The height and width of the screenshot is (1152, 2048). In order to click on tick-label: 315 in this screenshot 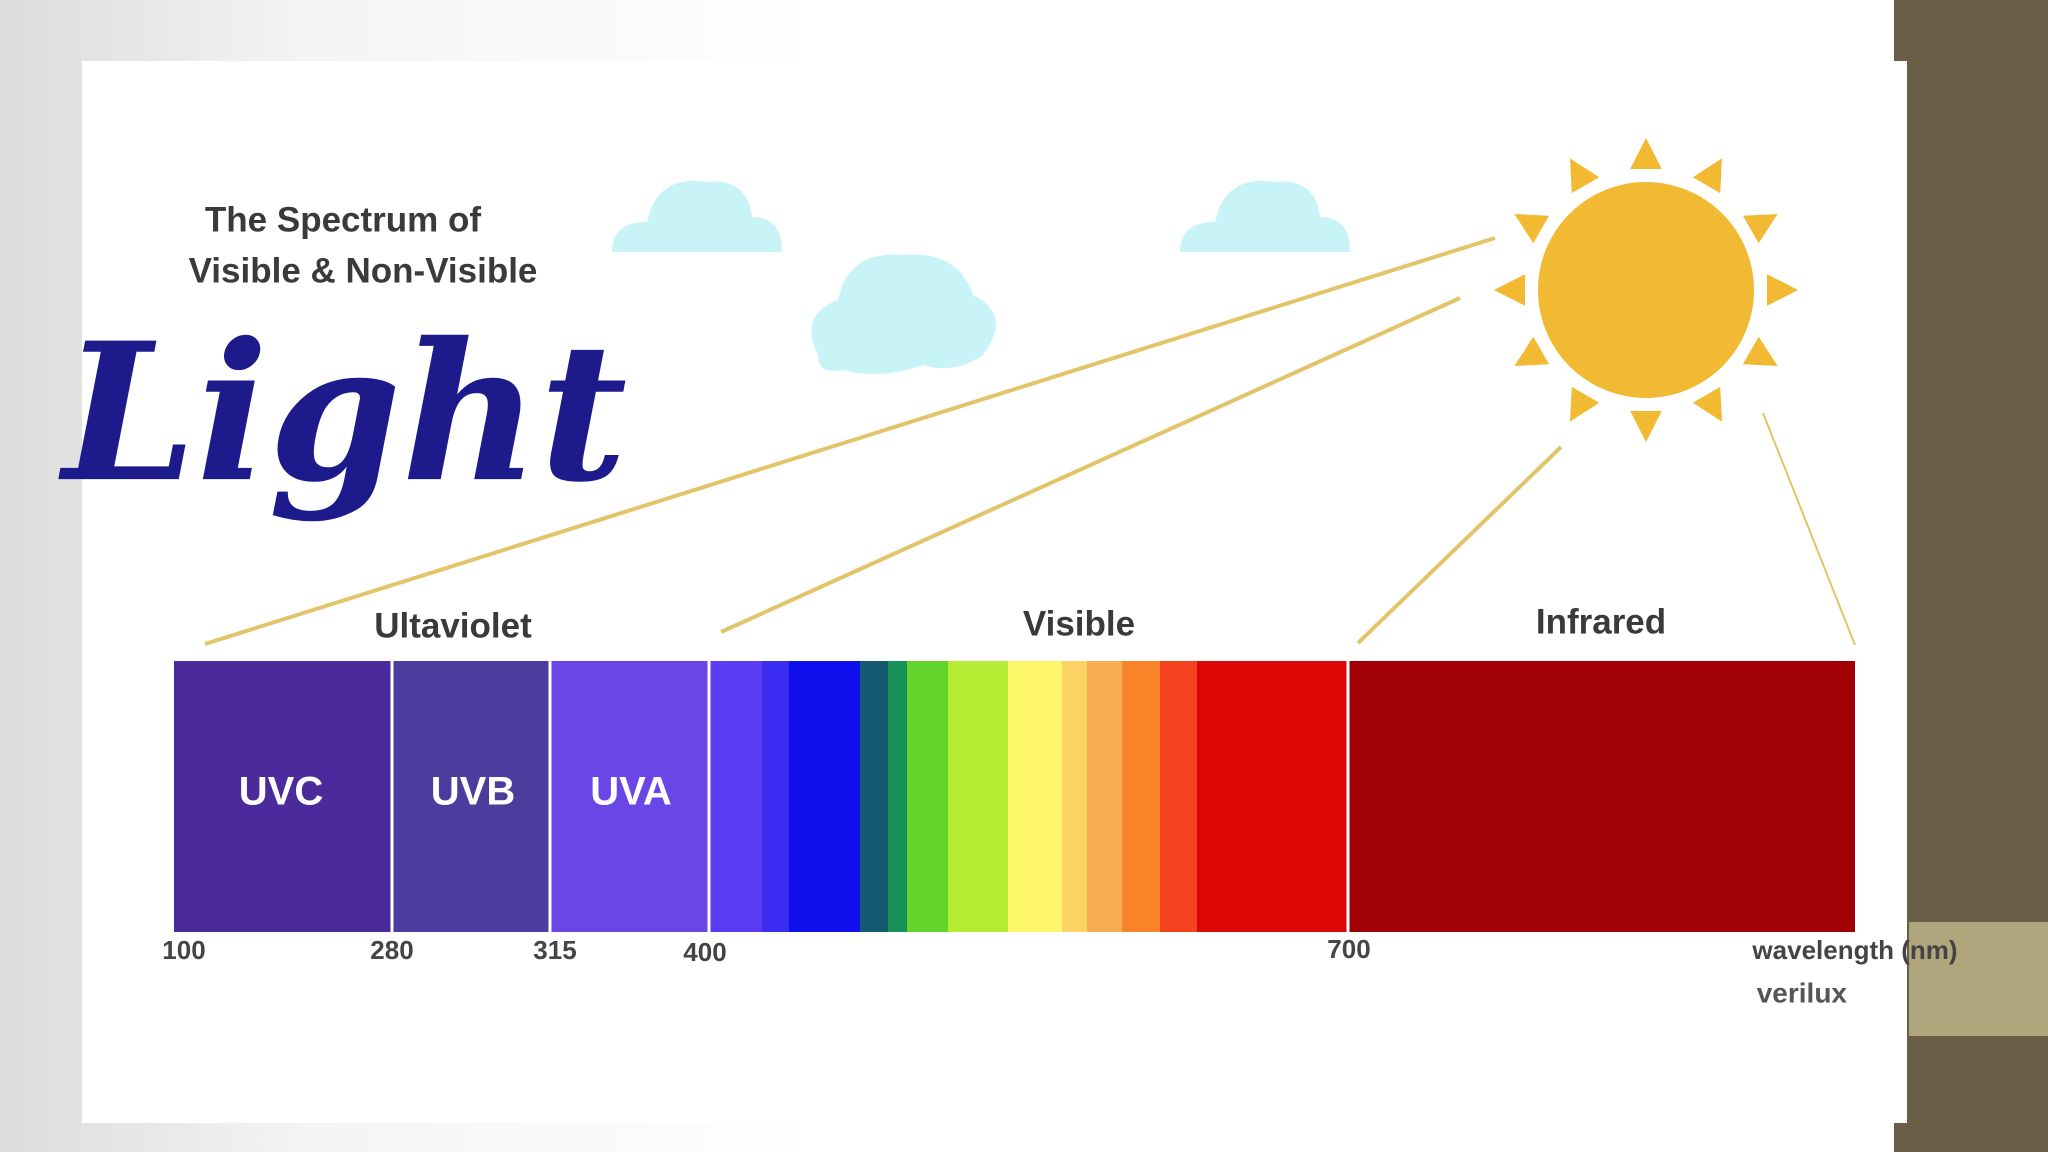, I will do `click(554, 950)`.